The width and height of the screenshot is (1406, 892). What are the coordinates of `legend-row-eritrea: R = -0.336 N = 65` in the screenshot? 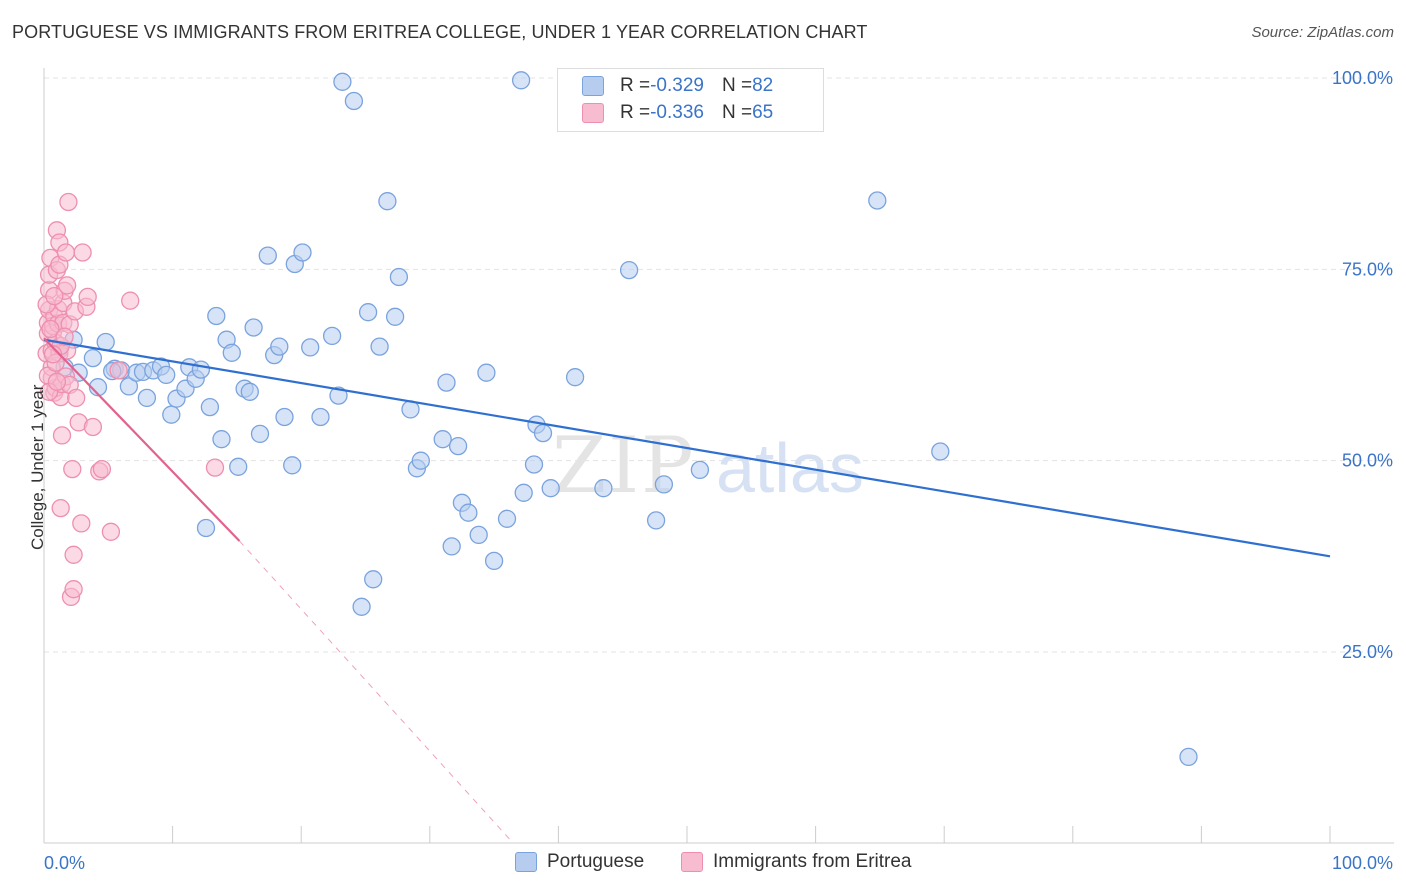 It's located at (677, 113).